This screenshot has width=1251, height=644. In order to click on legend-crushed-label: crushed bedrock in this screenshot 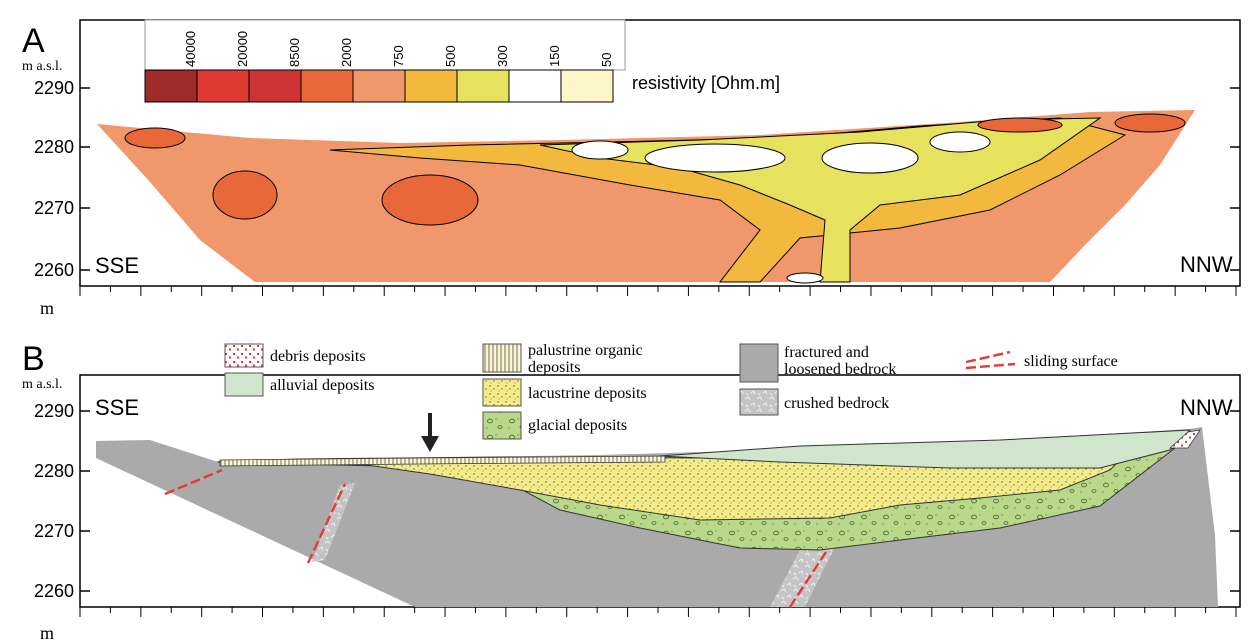, I will do `click(836, 403)`.